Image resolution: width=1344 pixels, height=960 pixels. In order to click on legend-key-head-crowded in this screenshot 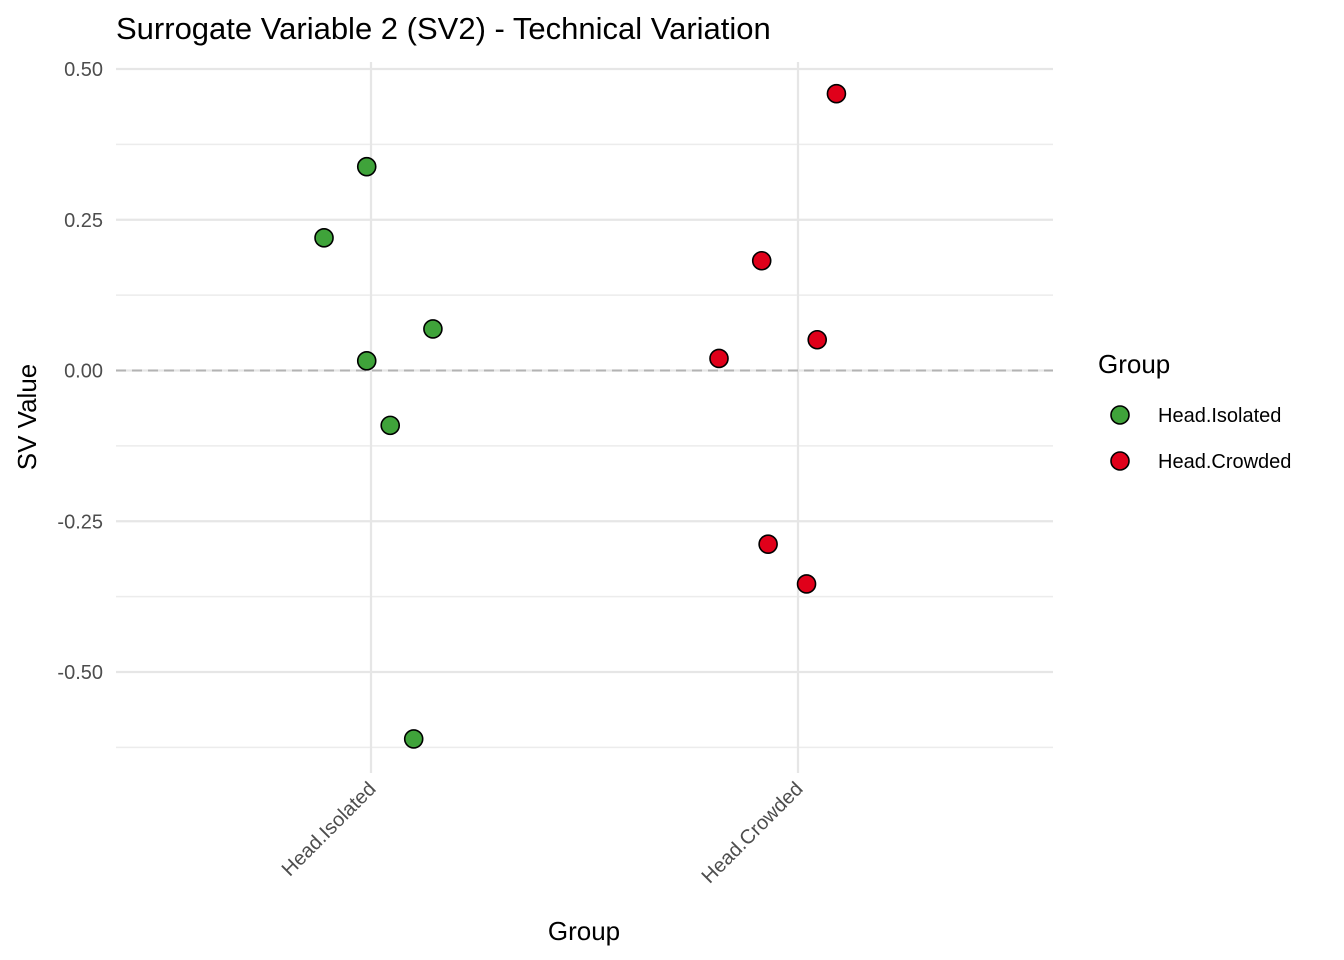, I will do `click(1120, 461)`.